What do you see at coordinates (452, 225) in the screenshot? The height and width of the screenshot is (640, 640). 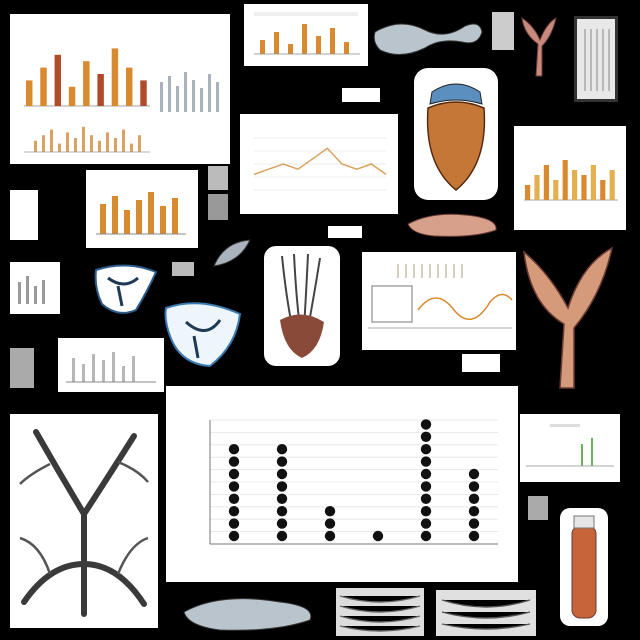 I see `bone-illustration-right` at bounding box center [452, 225].